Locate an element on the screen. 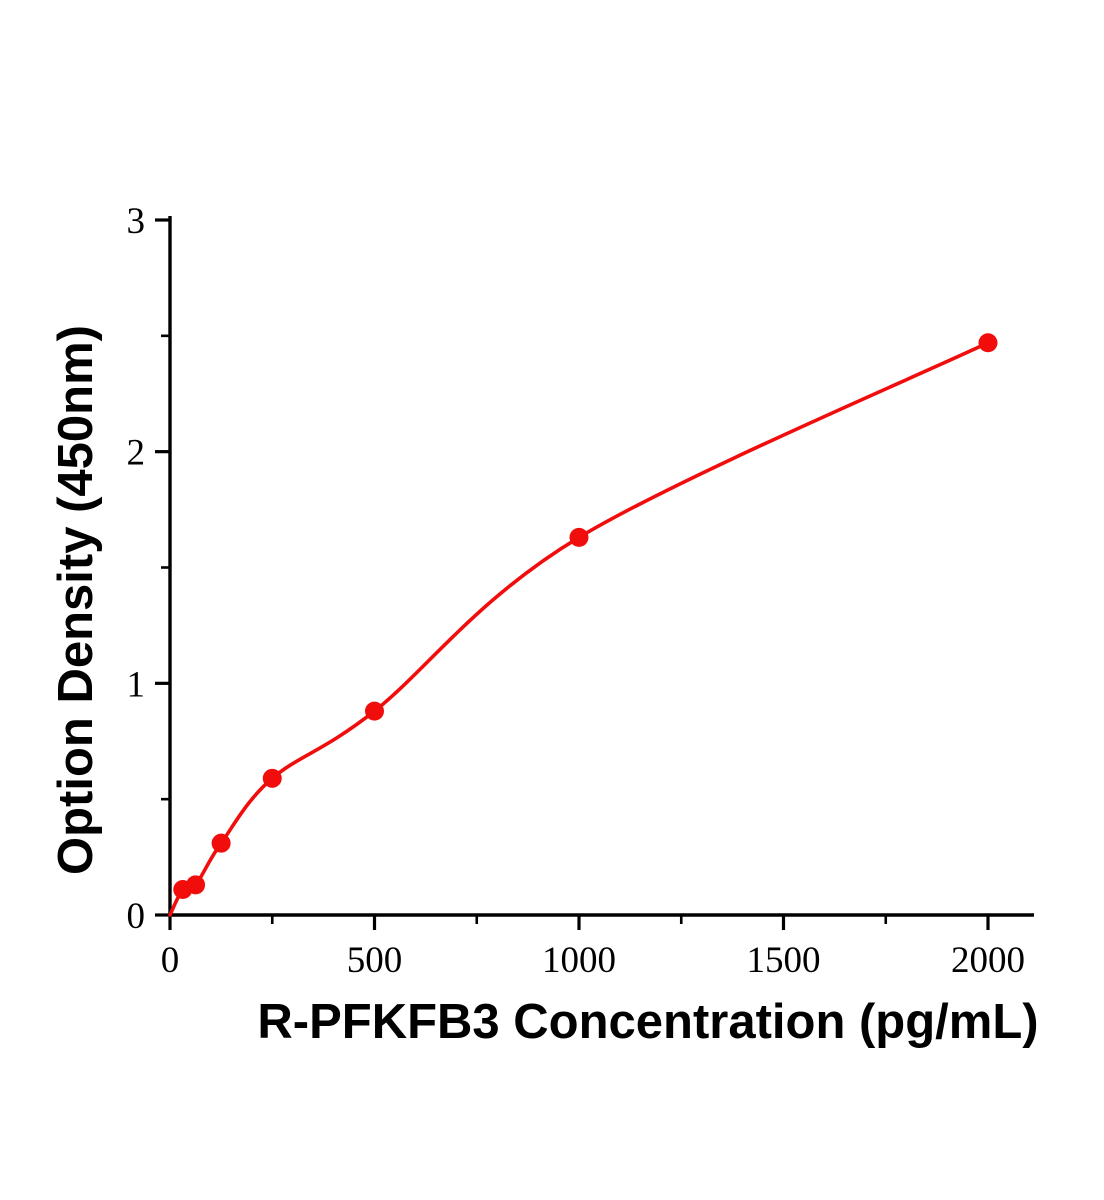 This screenshot has height=1200, width=1104. y-tick-label: 1 is located at coordinates (136, 684).